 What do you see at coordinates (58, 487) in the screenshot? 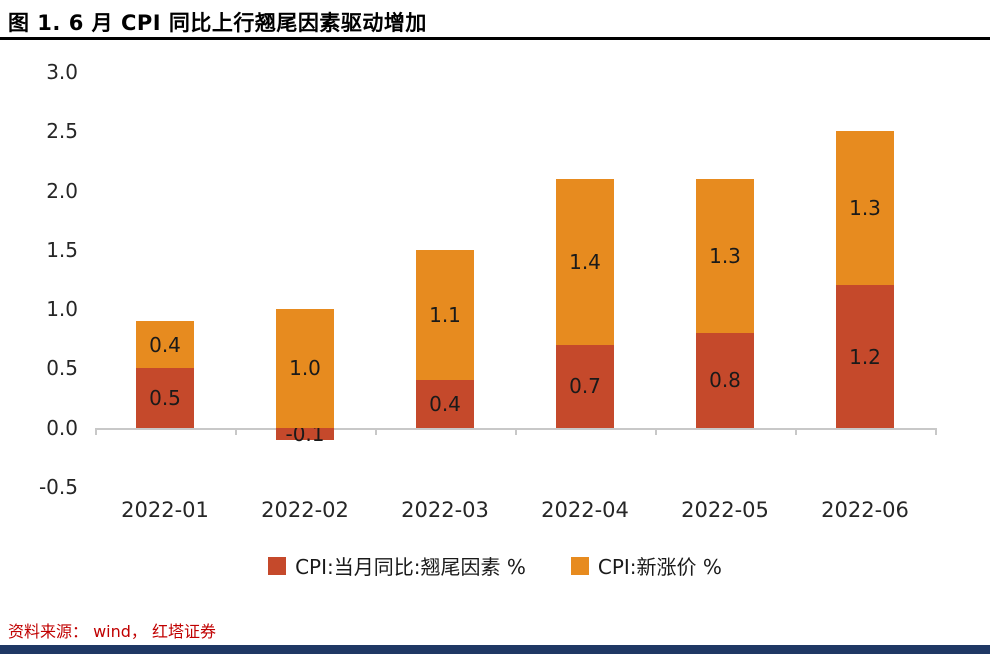
I see `y-tick-label: -0.5` at bounding box center [58, 487].